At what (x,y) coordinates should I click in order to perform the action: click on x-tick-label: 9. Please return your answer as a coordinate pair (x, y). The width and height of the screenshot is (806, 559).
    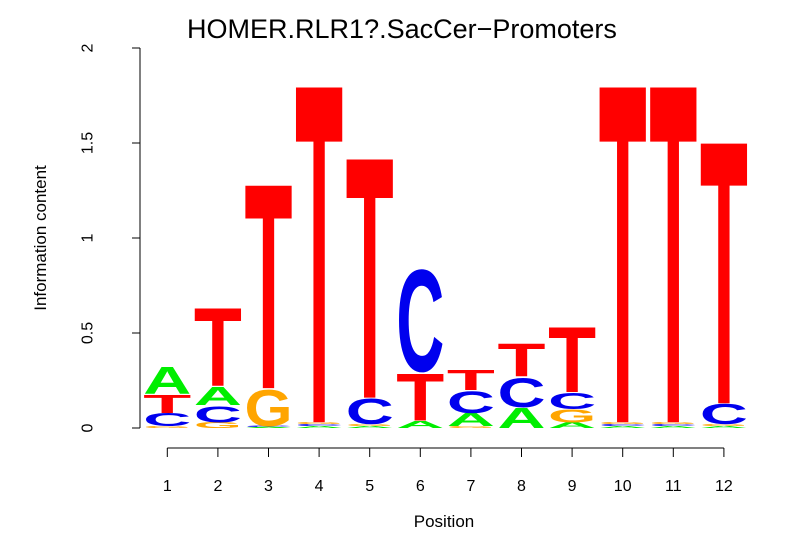
    Looking at the image, I should click on (572, 486).